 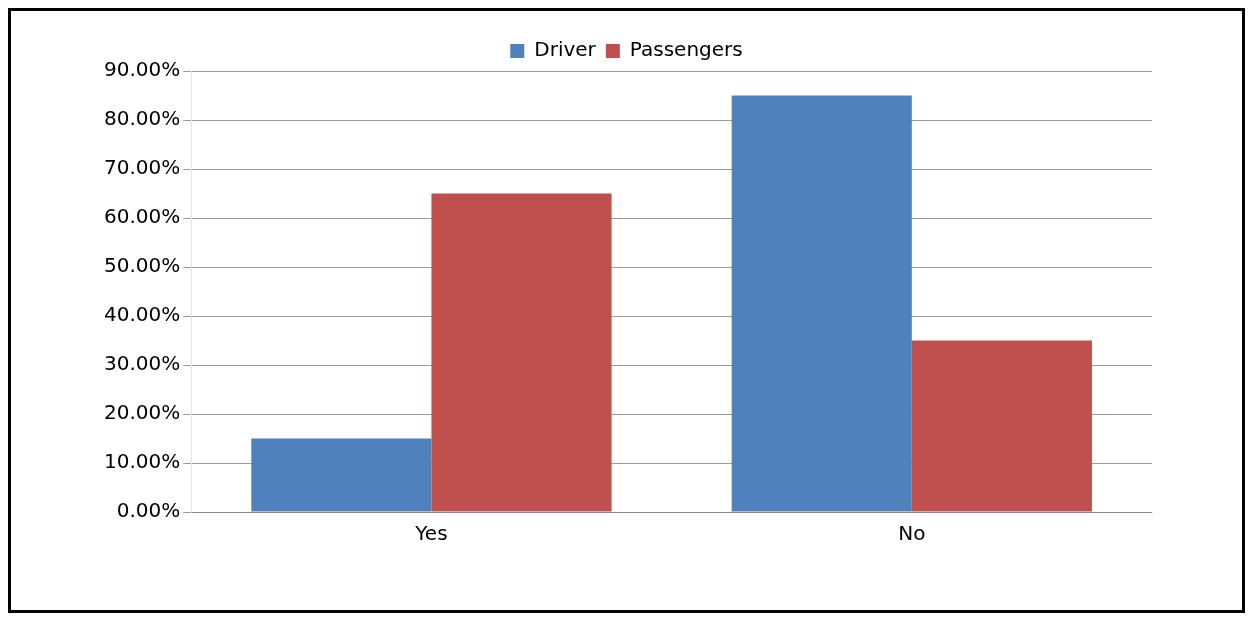 What do you see at coordinates (565, 49) in the screenshot?
I see `legend-label: Driver` at bounding box center [565, 49].